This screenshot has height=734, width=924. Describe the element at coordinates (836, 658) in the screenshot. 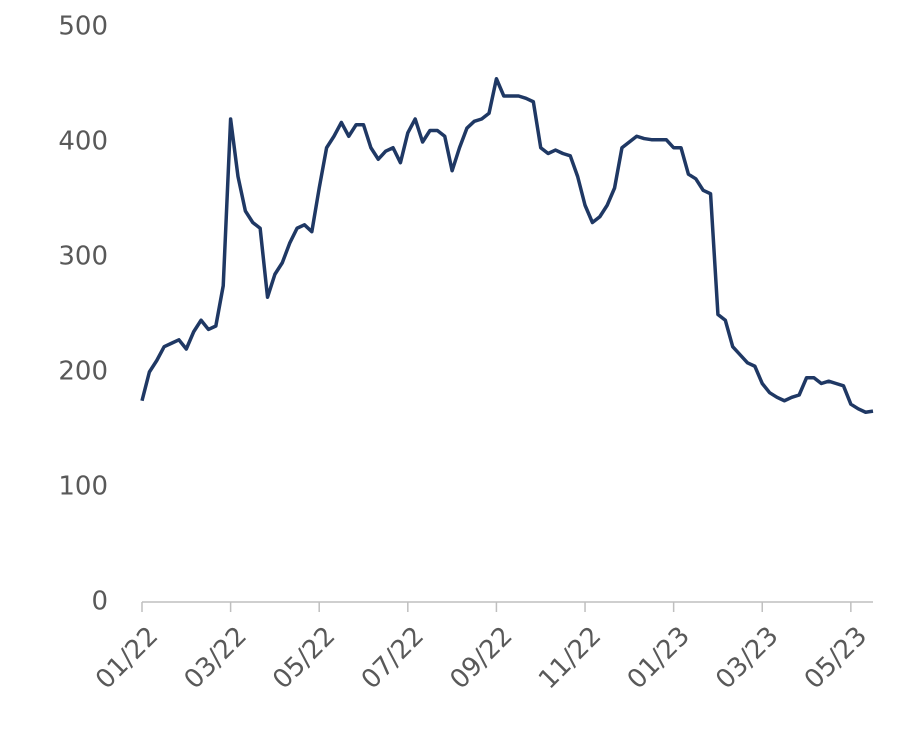

I see `x-tick-label: 05/23` at that location.